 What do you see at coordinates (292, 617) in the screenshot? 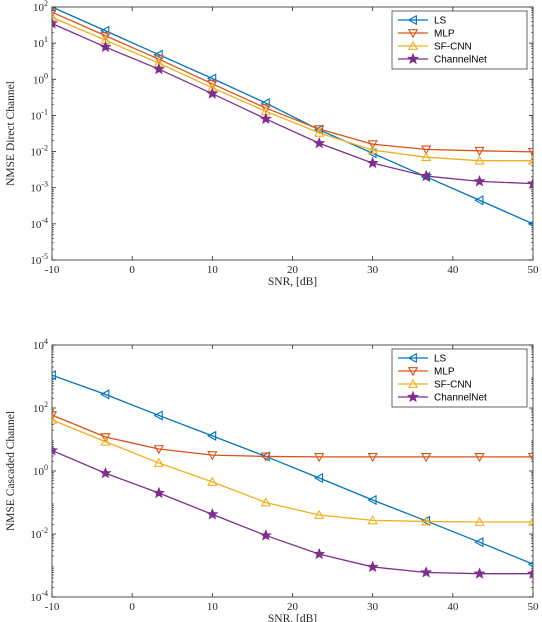
I see `x-axis-label: SNR, [dB]` at bounding box center [292, 617].